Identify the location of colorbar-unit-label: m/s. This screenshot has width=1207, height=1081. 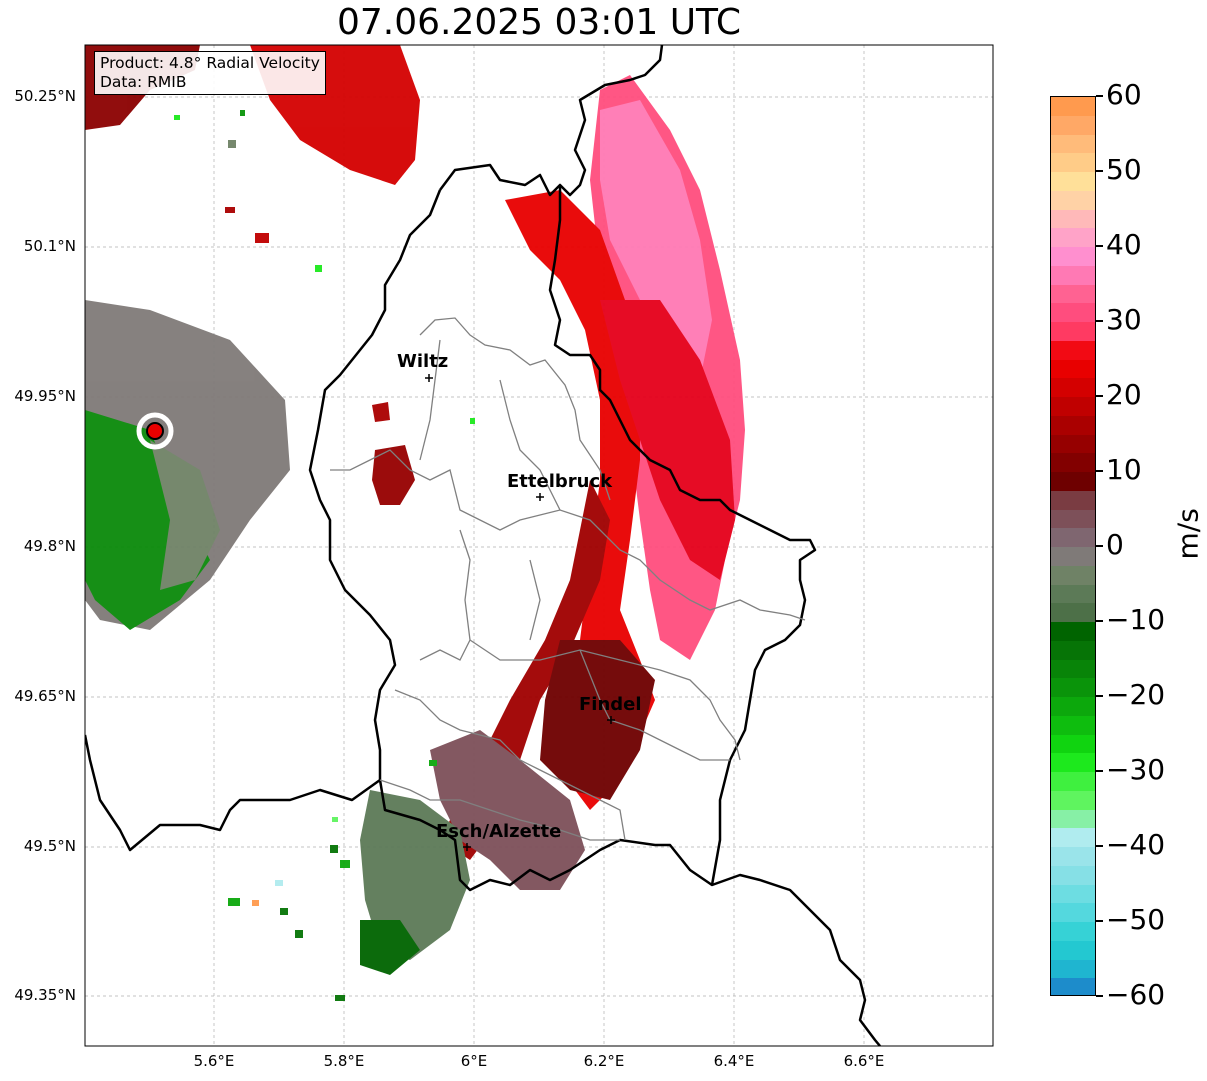
(1188, 534).